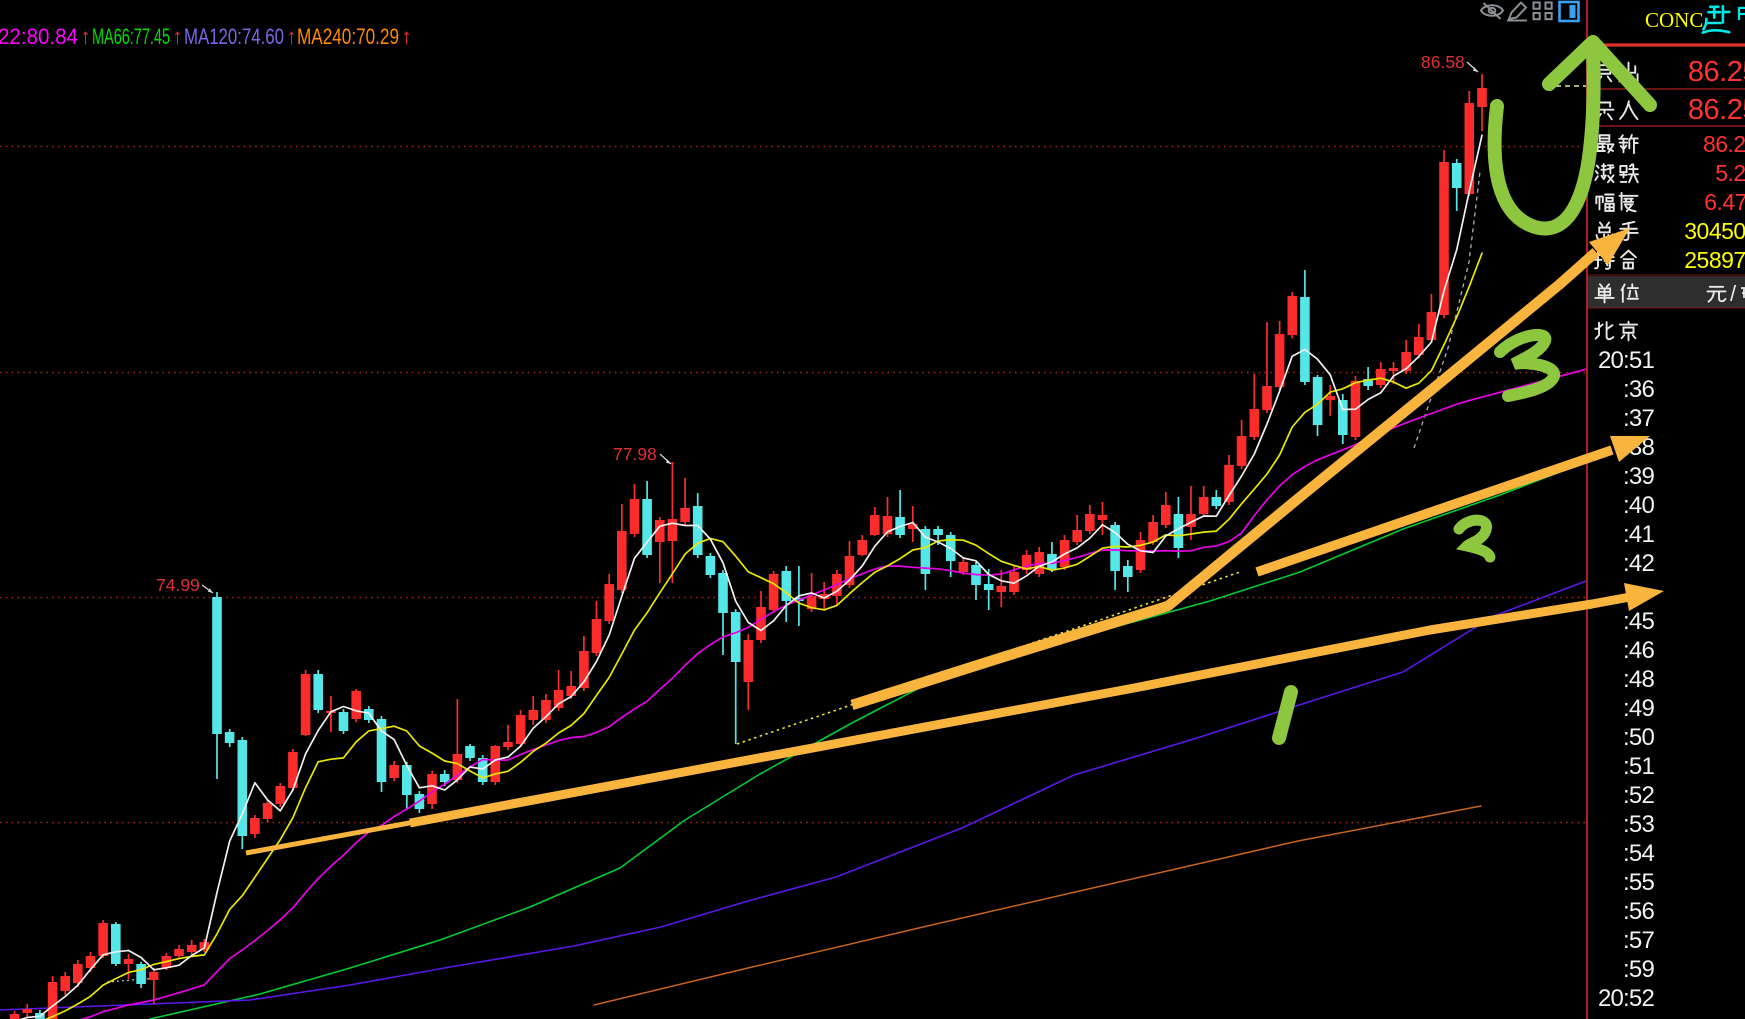 The height and width of the screenshot is (1019, 1745). What do you see at coordinates (1638, 737) in the screenshot?
I see `svg-text: :50` at bounding box center [1638, 737].